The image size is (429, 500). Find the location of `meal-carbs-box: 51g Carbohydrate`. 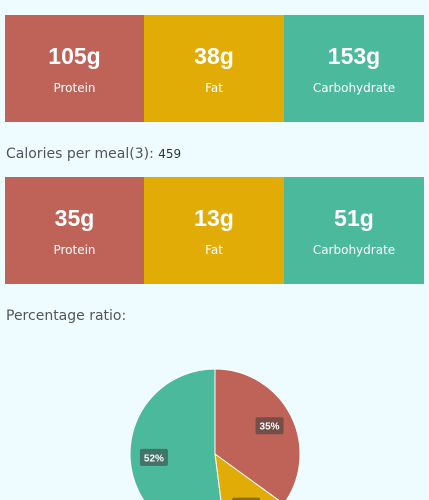

meal-carbs-box: 51g Carbohydrate is located at coordinates (354, 230).